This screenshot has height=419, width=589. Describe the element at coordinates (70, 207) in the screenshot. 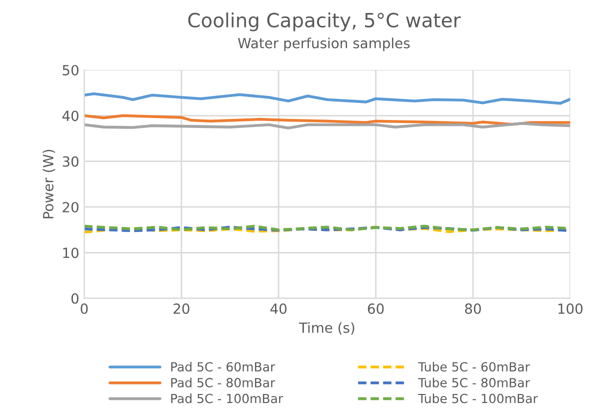

I see `y-tick-label: 20` at that location.